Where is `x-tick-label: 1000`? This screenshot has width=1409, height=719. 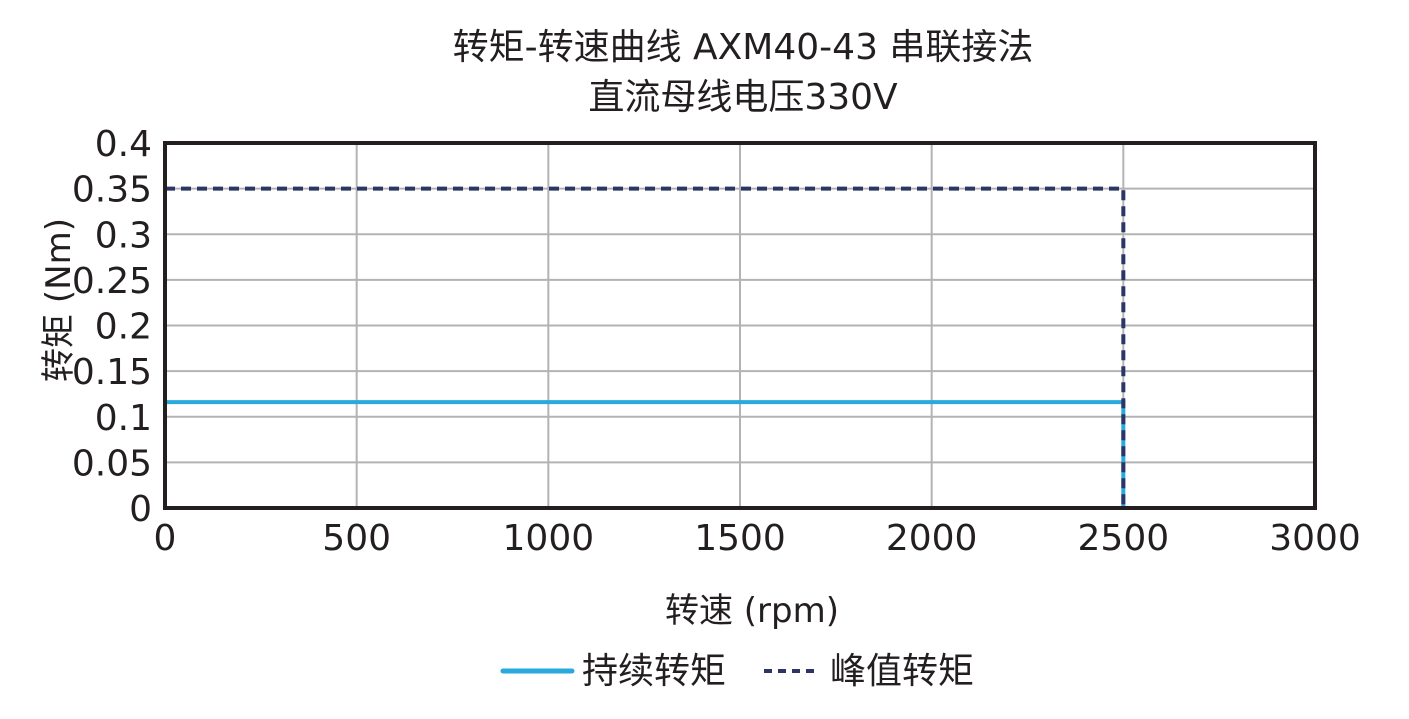
x-tick-label: 1000 is located at coordinates (549, 538).